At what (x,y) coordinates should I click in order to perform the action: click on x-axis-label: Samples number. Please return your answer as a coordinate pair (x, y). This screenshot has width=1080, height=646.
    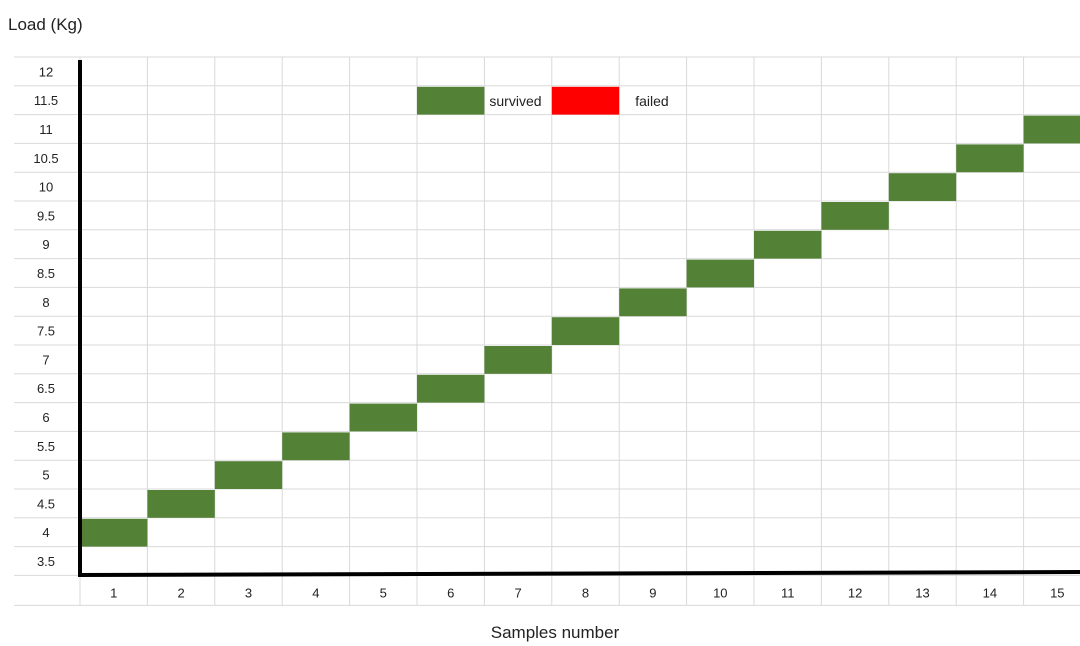
    Looking at the image, I should click on (555, 632).